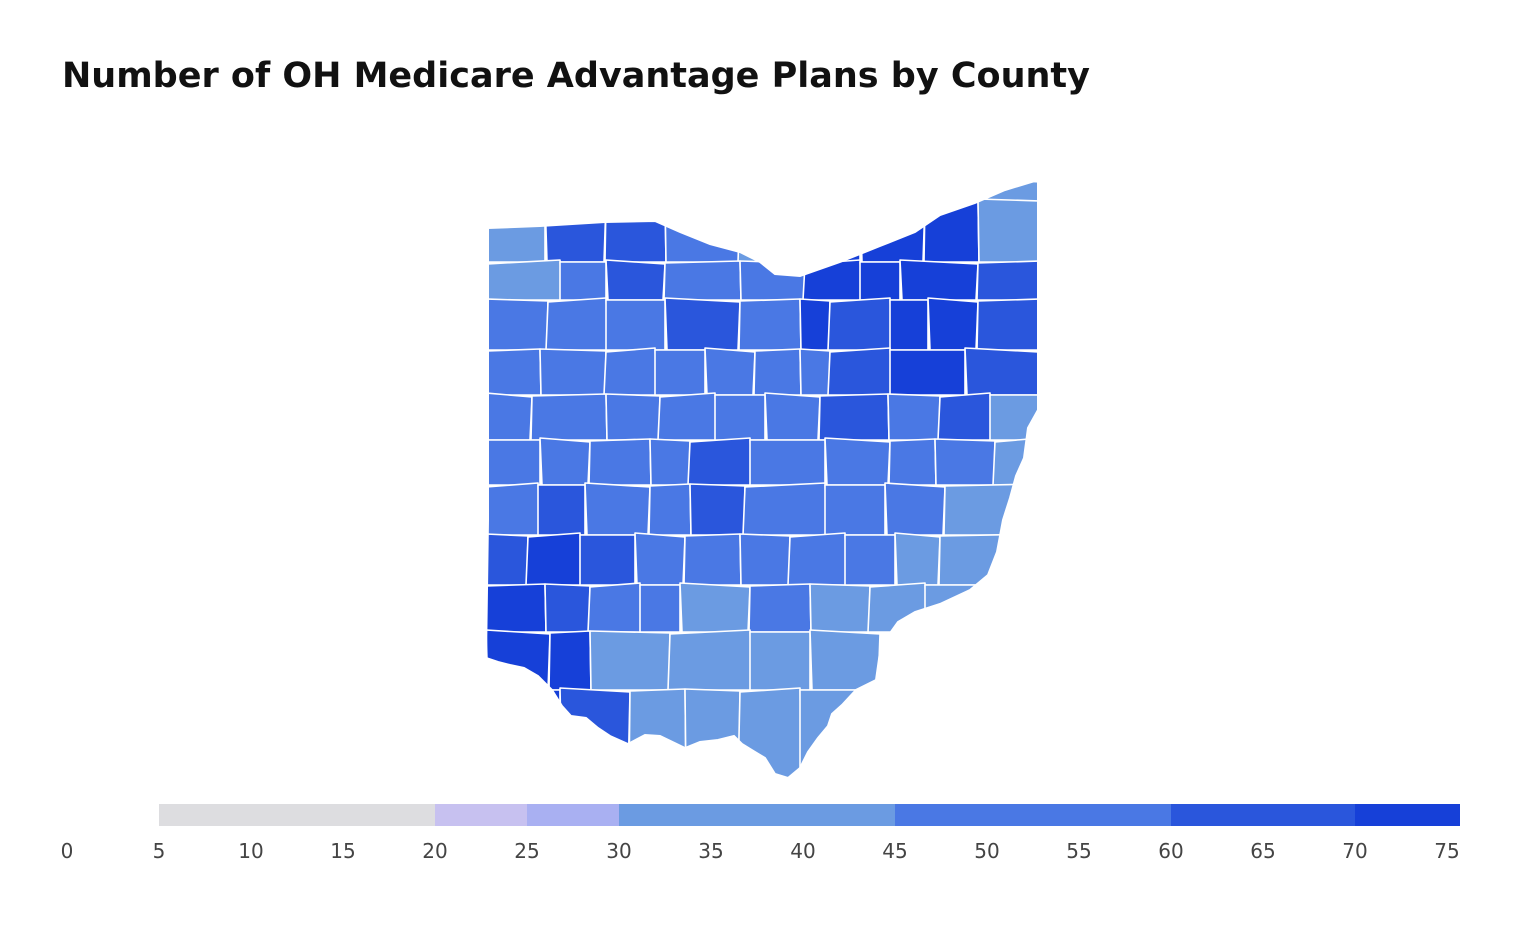 The height and width of the screenshot is (928, 1520). I want to click on legend-tick-label: 25, so click(527, 851).